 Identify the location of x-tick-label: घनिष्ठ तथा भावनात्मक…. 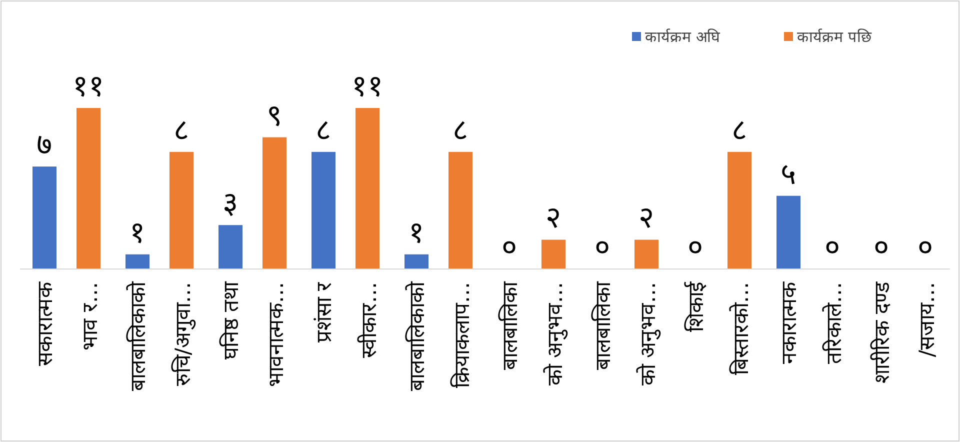
(253, 334).